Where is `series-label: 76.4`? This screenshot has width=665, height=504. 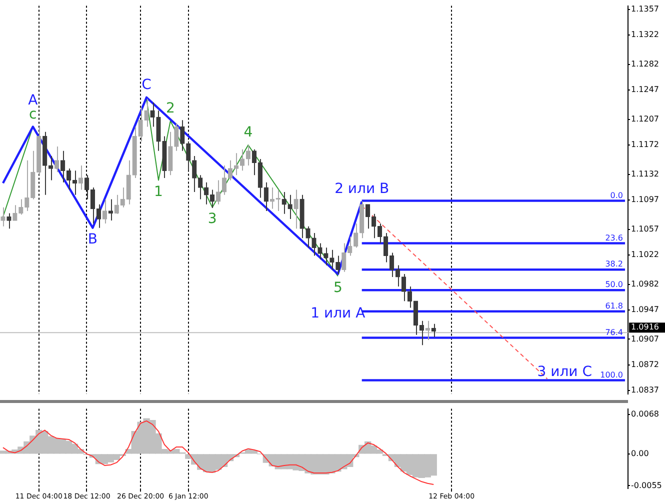
series-label: 76.4 is located at coordinates (614, 332).